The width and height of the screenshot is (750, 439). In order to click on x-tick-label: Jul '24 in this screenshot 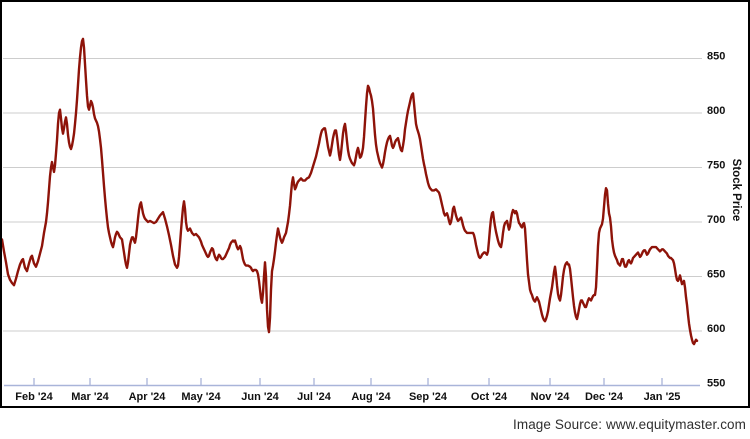, I will do `click(314, 397)`.